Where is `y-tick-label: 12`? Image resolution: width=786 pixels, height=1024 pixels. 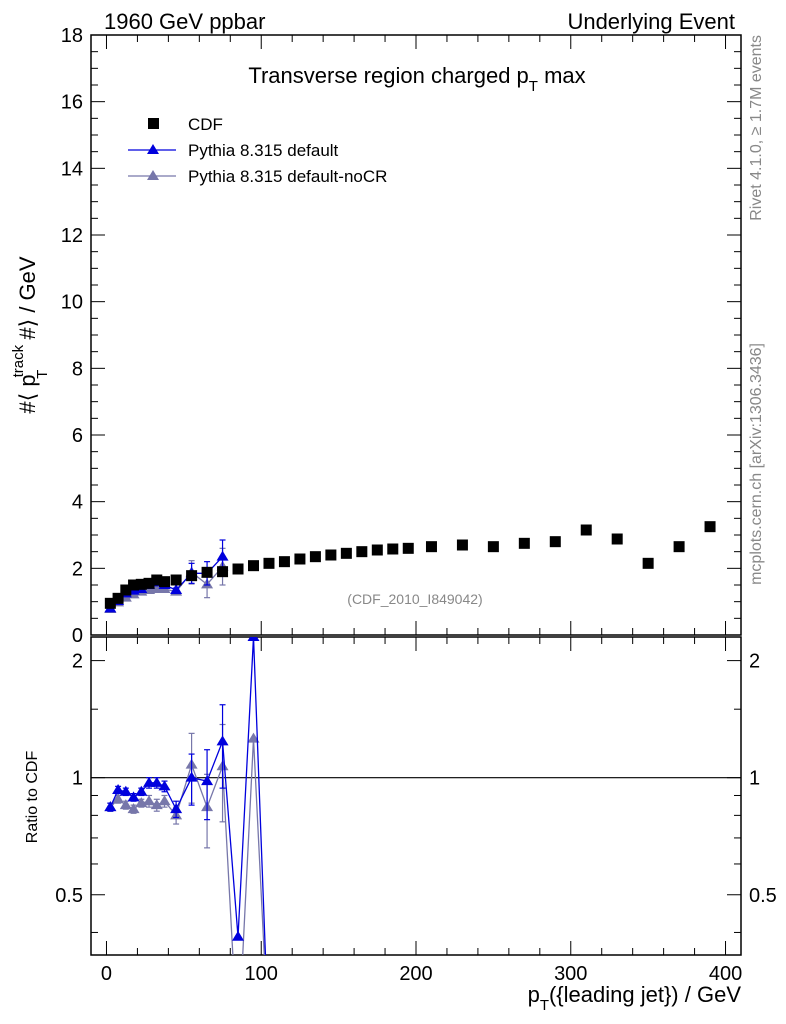
y-tick-label: 12 is located at coordinates (72, 236).